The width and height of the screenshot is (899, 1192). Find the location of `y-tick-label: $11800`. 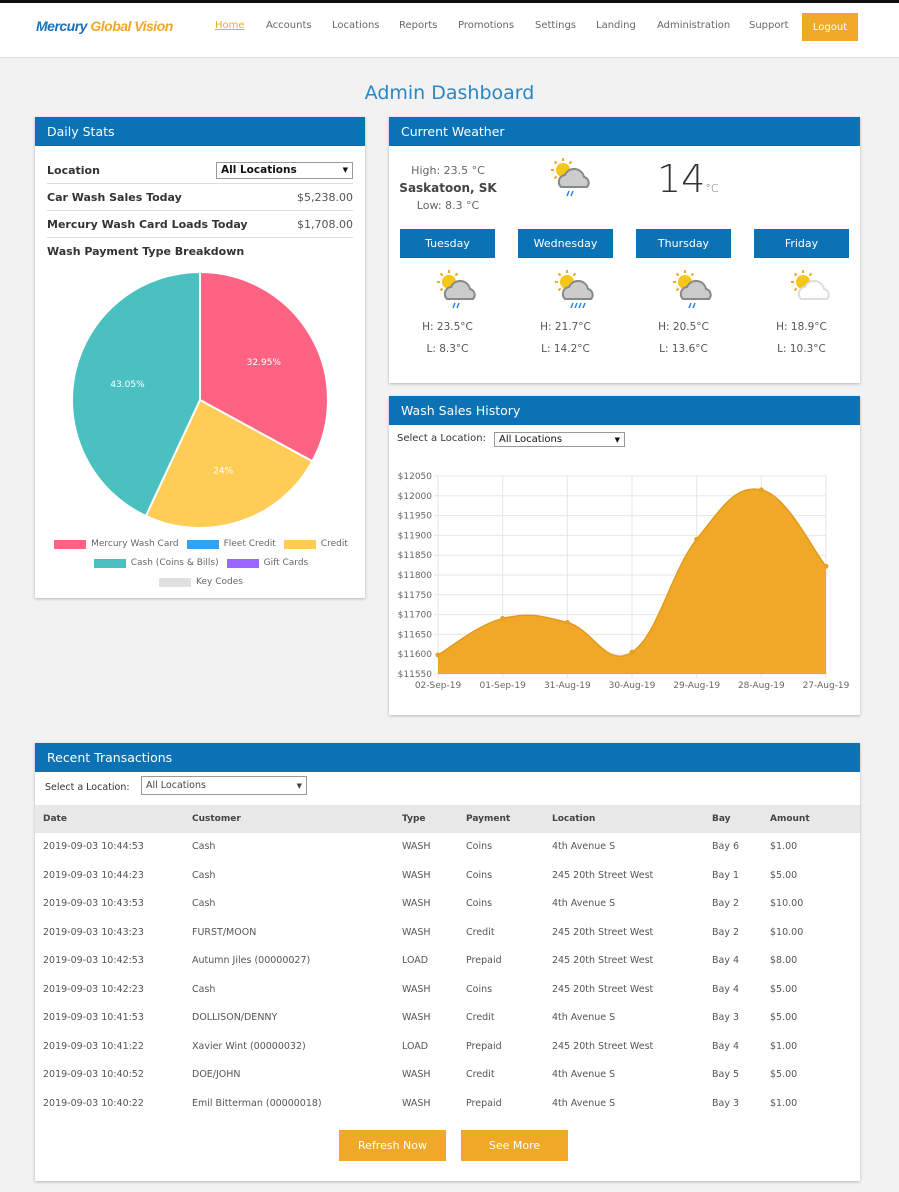

y-tick-label: $11800 is located at coordinates (415, 576).